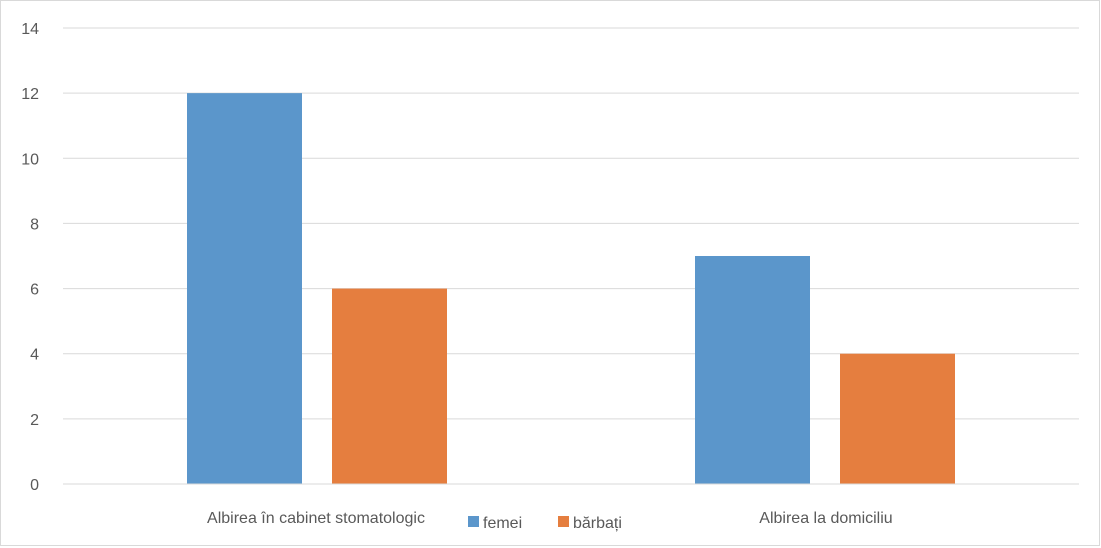 This screenshot has height=548, width=1101. I want to click on x-category-label-0: Albirea în cabinet stomatologic, so click(316, 518).